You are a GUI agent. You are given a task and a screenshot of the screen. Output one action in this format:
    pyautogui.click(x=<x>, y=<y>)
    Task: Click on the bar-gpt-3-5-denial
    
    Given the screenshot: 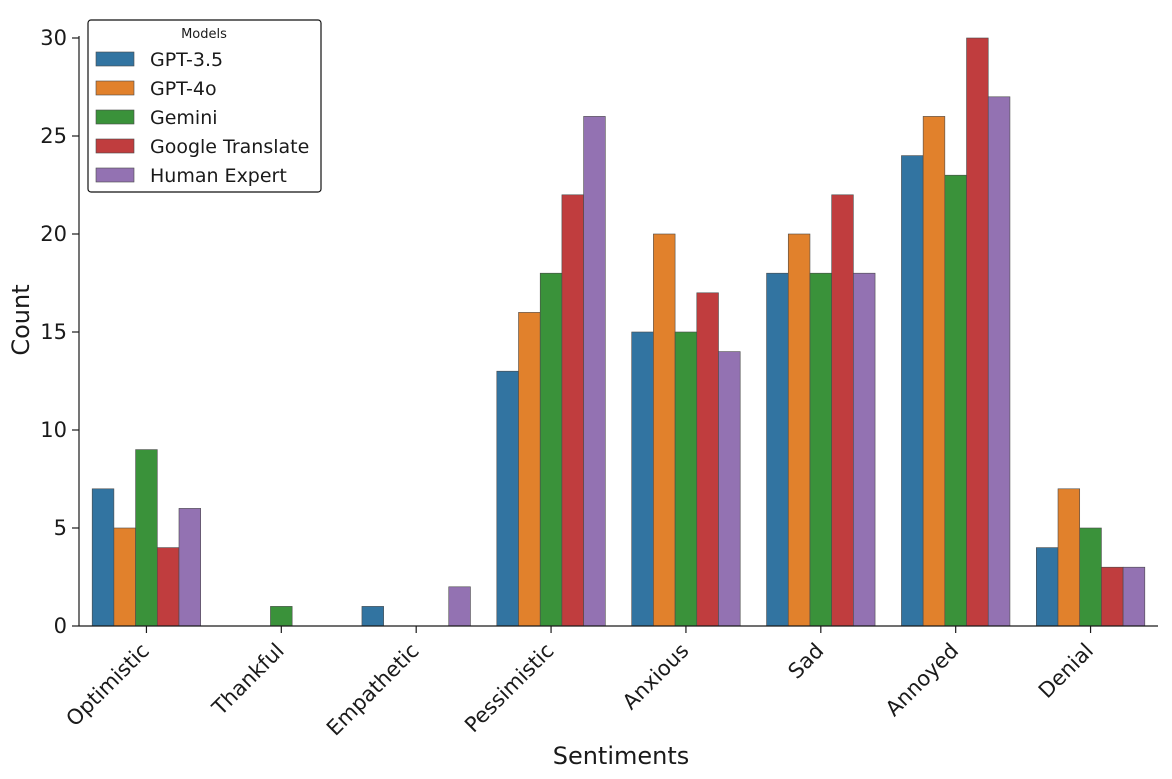 What is the action you would take?
    pyautogui.click(x=1047, y=587)
    